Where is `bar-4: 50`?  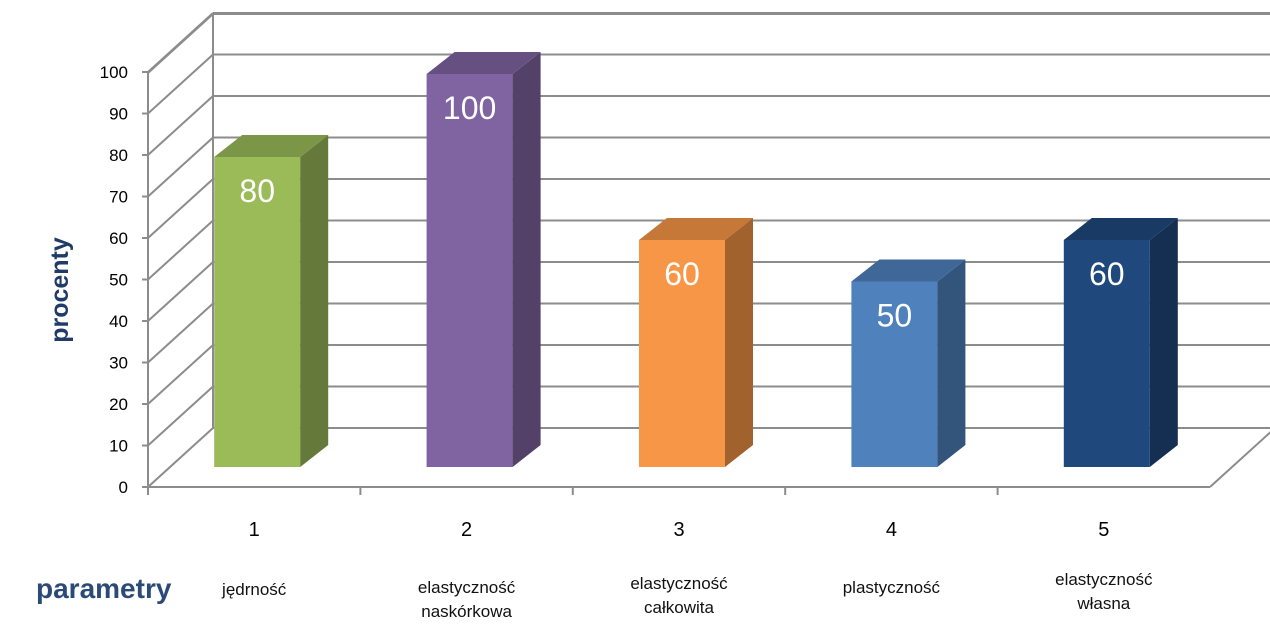
bar-4: 50 is located at coordinates (908, 363).